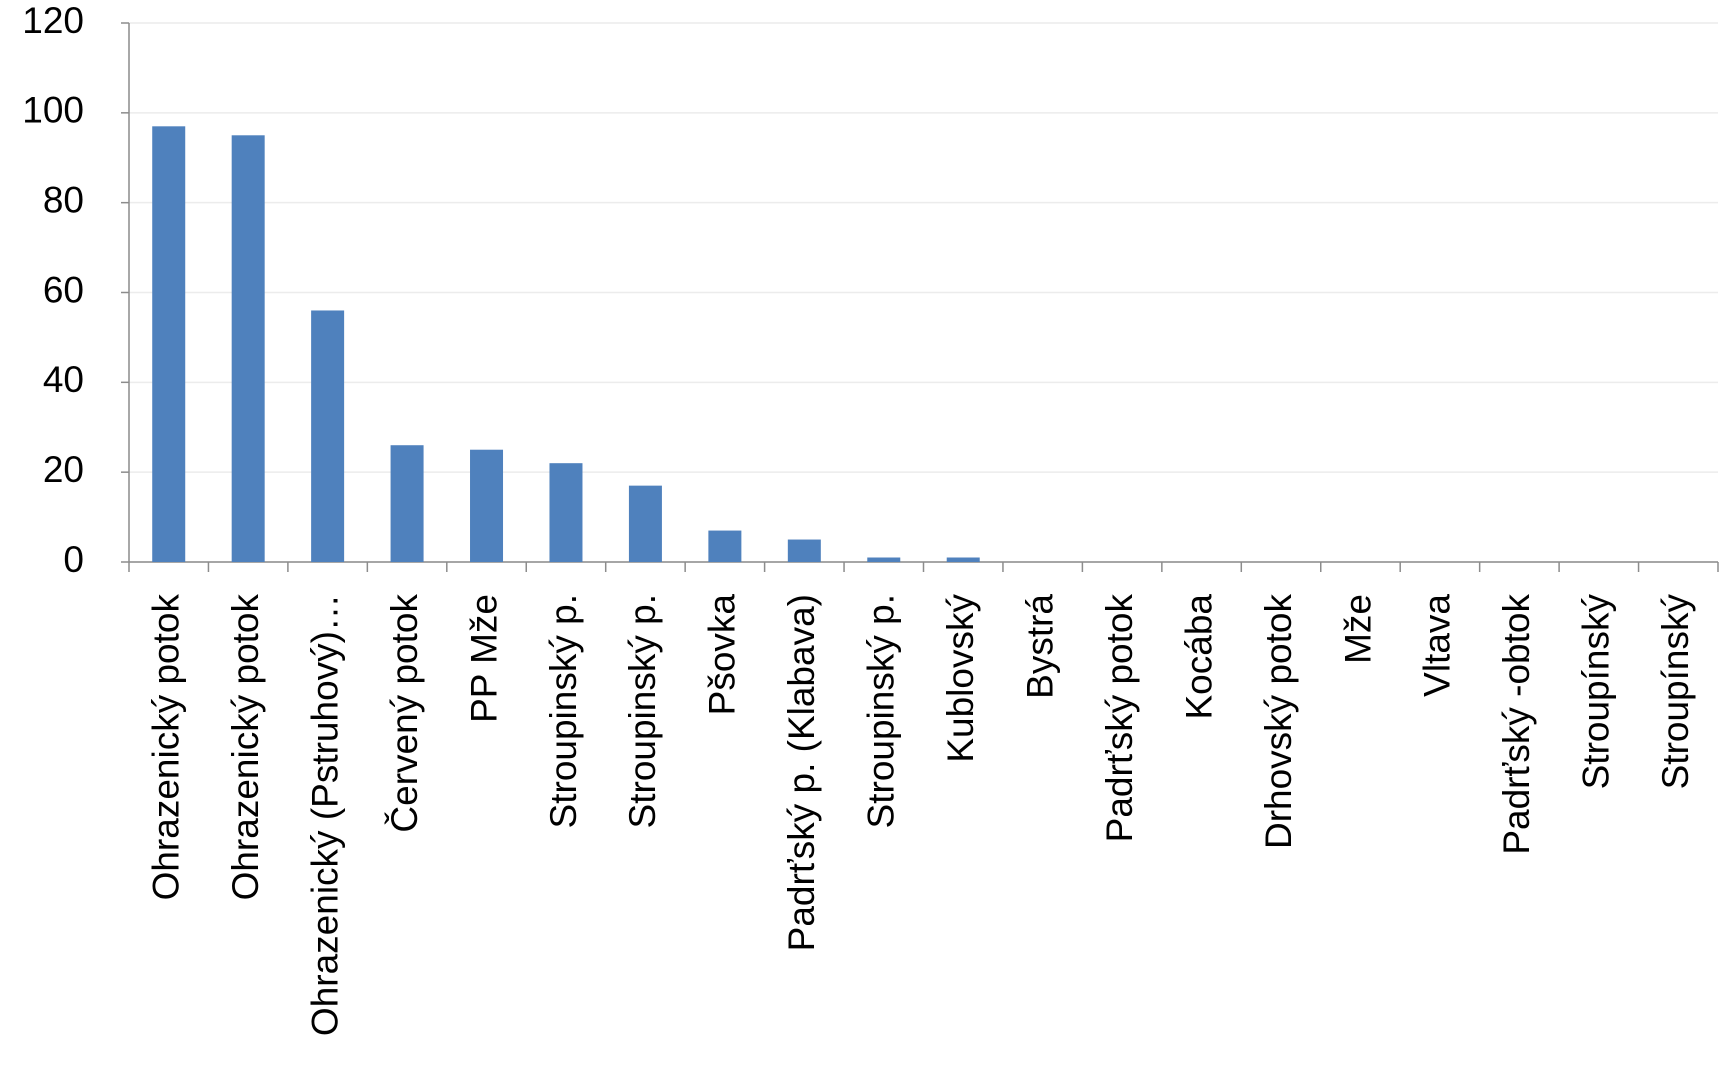  Describe the element at coordinates (73, 559) in the screenshot. I see `y-tick-label: 0` at that location.